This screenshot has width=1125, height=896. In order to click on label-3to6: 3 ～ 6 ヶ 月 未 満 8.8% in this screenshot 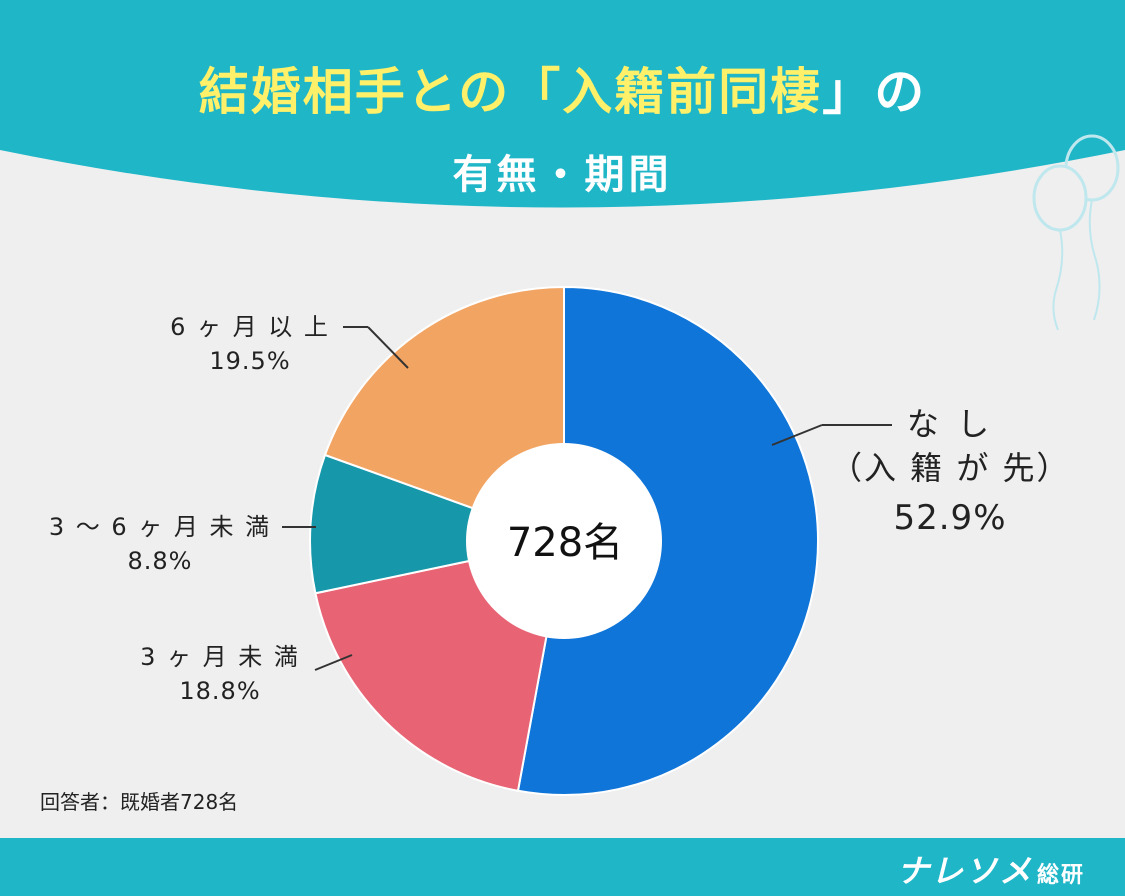, I will do `click(160, 544)`.